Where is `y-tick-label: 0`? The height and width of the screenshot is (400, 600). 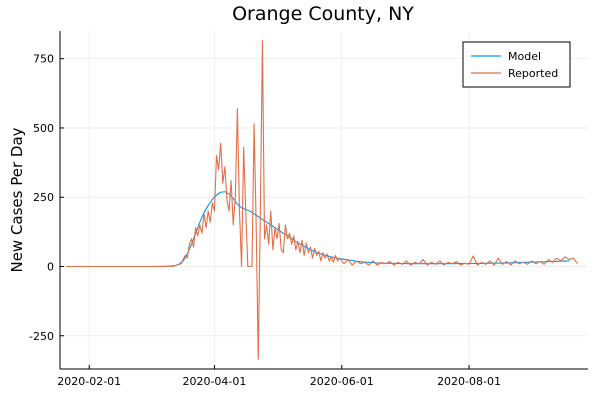 y-tick-label: 0 is located at coordinates (50, 266).